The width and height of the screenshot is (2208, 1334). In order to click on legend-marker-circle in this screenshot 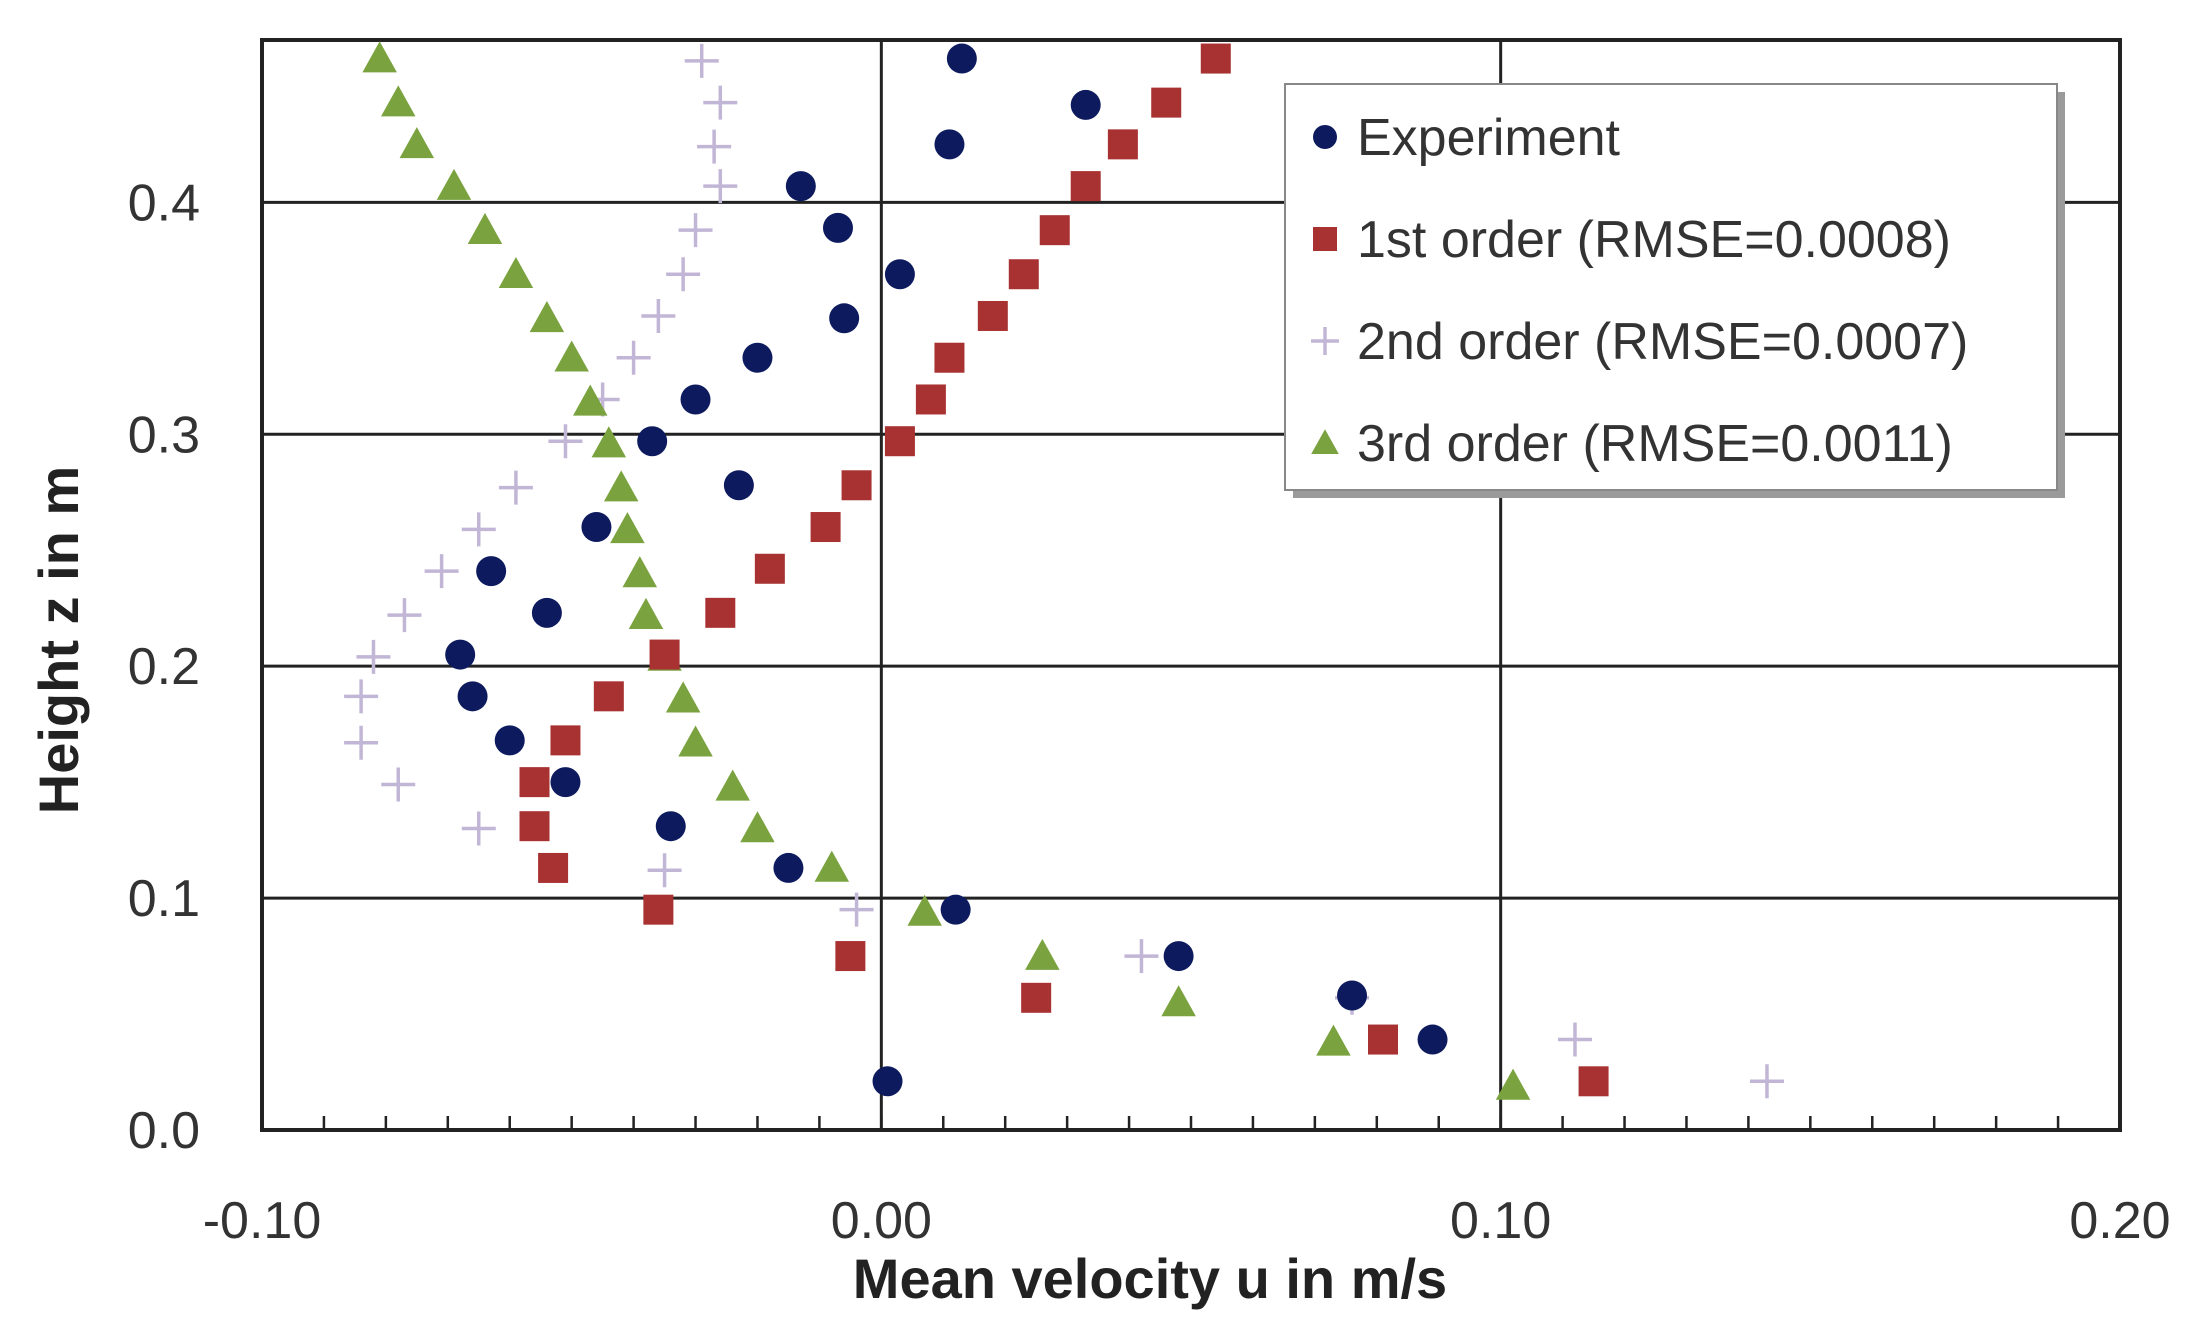, I will do `click(1325, 137)`.